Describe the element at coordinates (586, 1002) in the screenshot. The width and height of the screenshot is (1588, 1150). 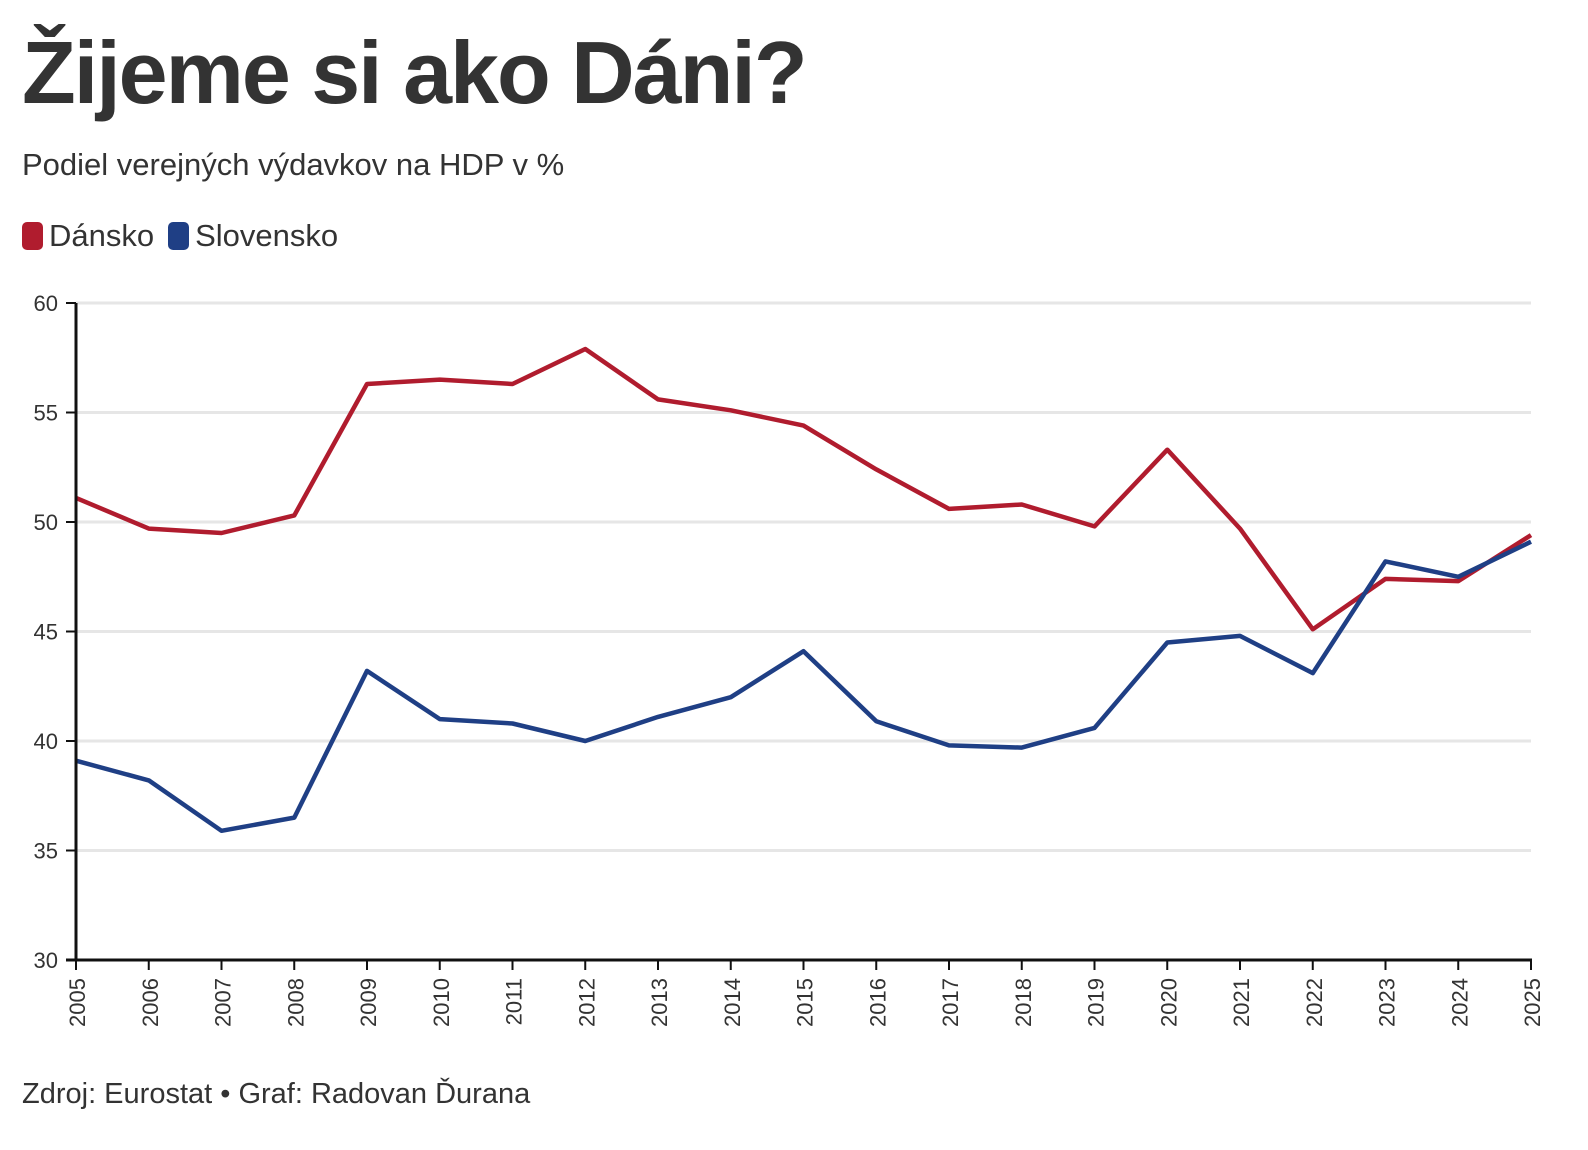
I see `x-tick-label: 2012` at that location.